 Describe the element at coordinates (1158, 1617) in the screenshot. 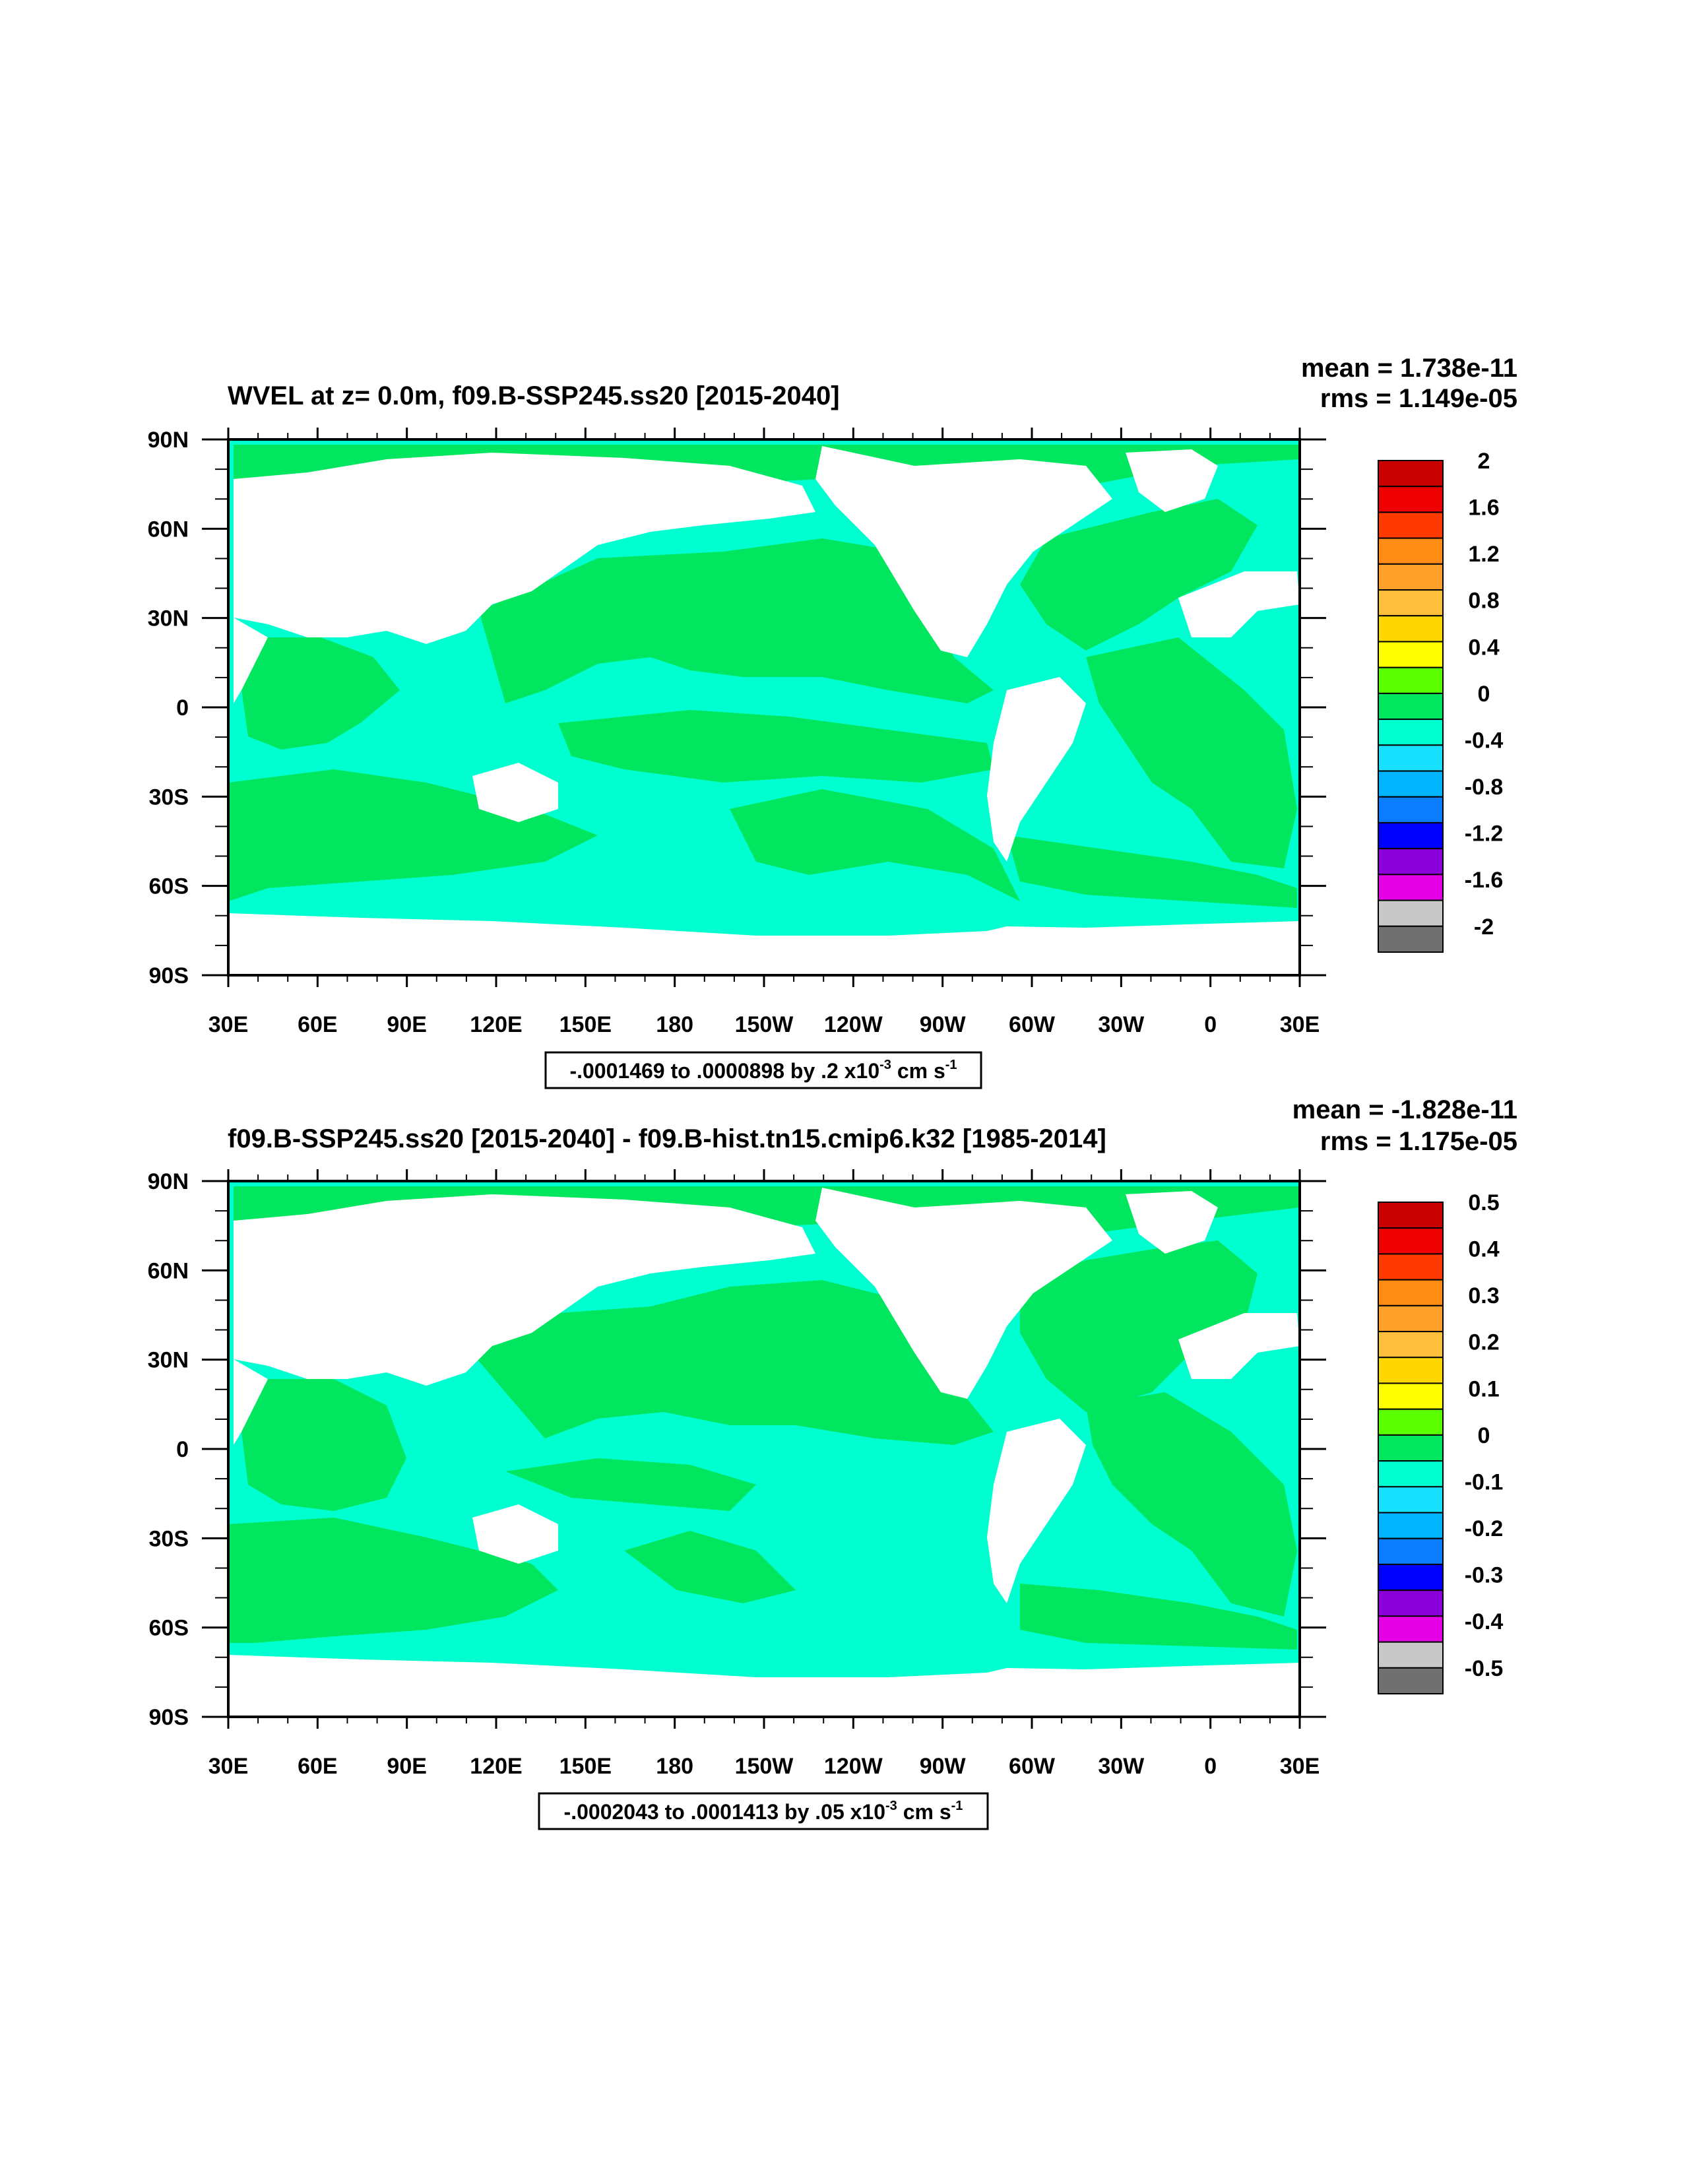

I see `southern-ocean-east` at that location.